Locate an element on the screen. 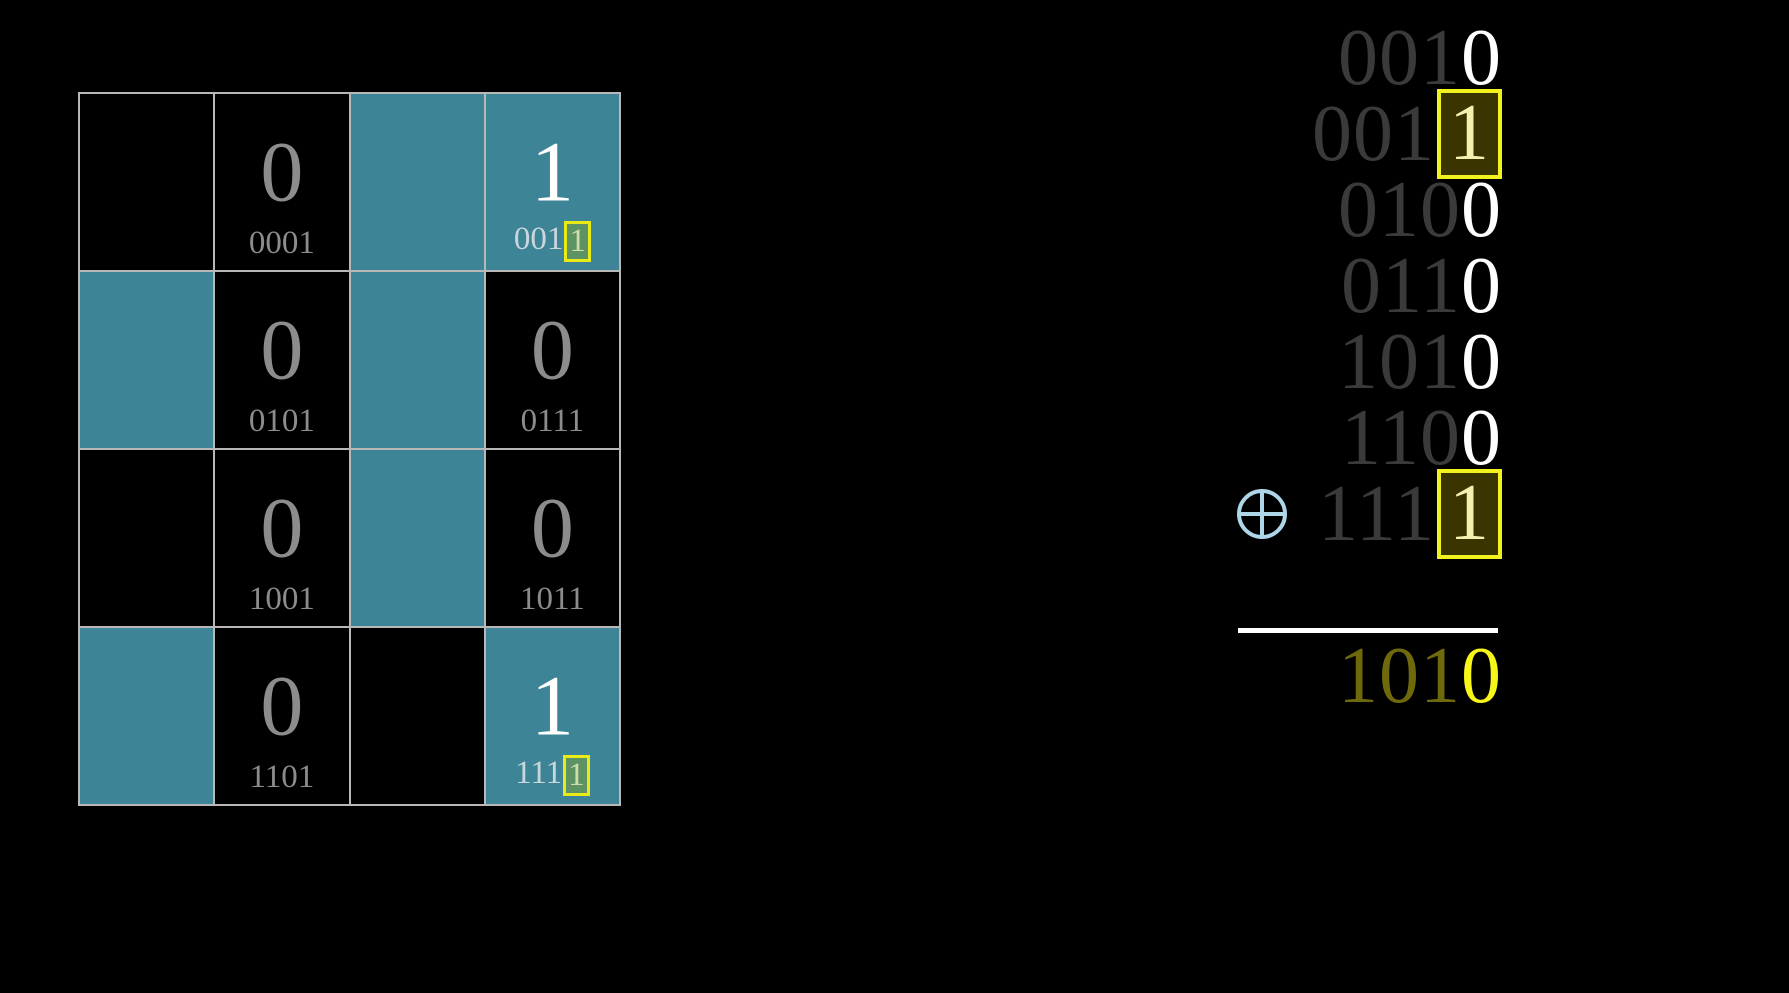 The width and height of the screenshot is (1789, 993). xor-operand-prefix: 111 is located at coordinates (1376, 514).